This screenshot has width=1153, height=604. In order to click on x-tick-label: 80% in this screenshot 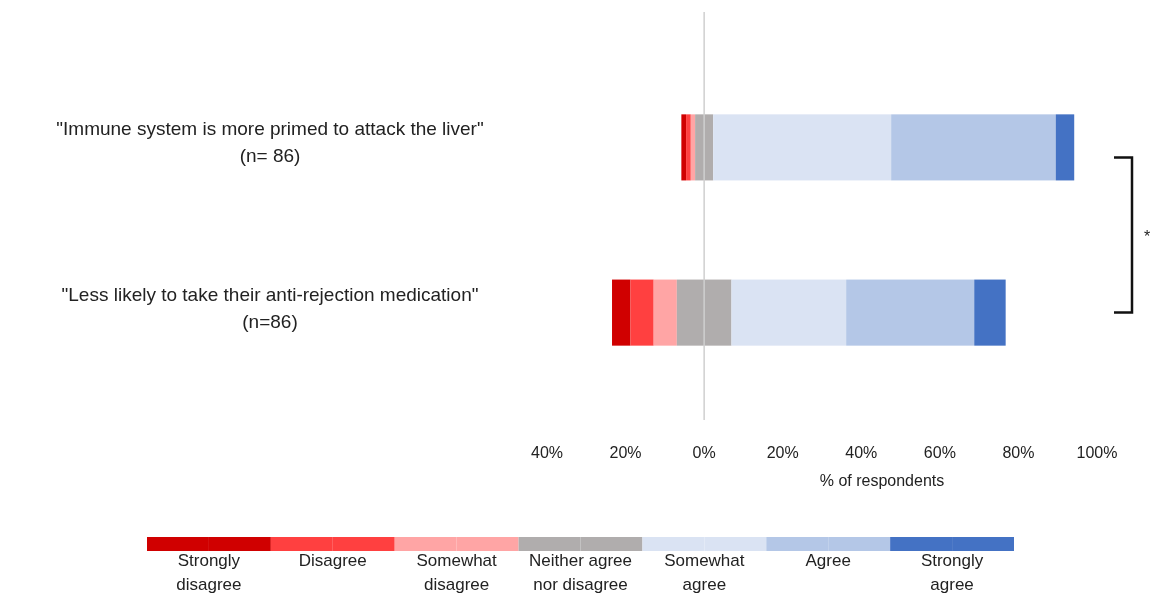, I will do `click(1018, 452)`.